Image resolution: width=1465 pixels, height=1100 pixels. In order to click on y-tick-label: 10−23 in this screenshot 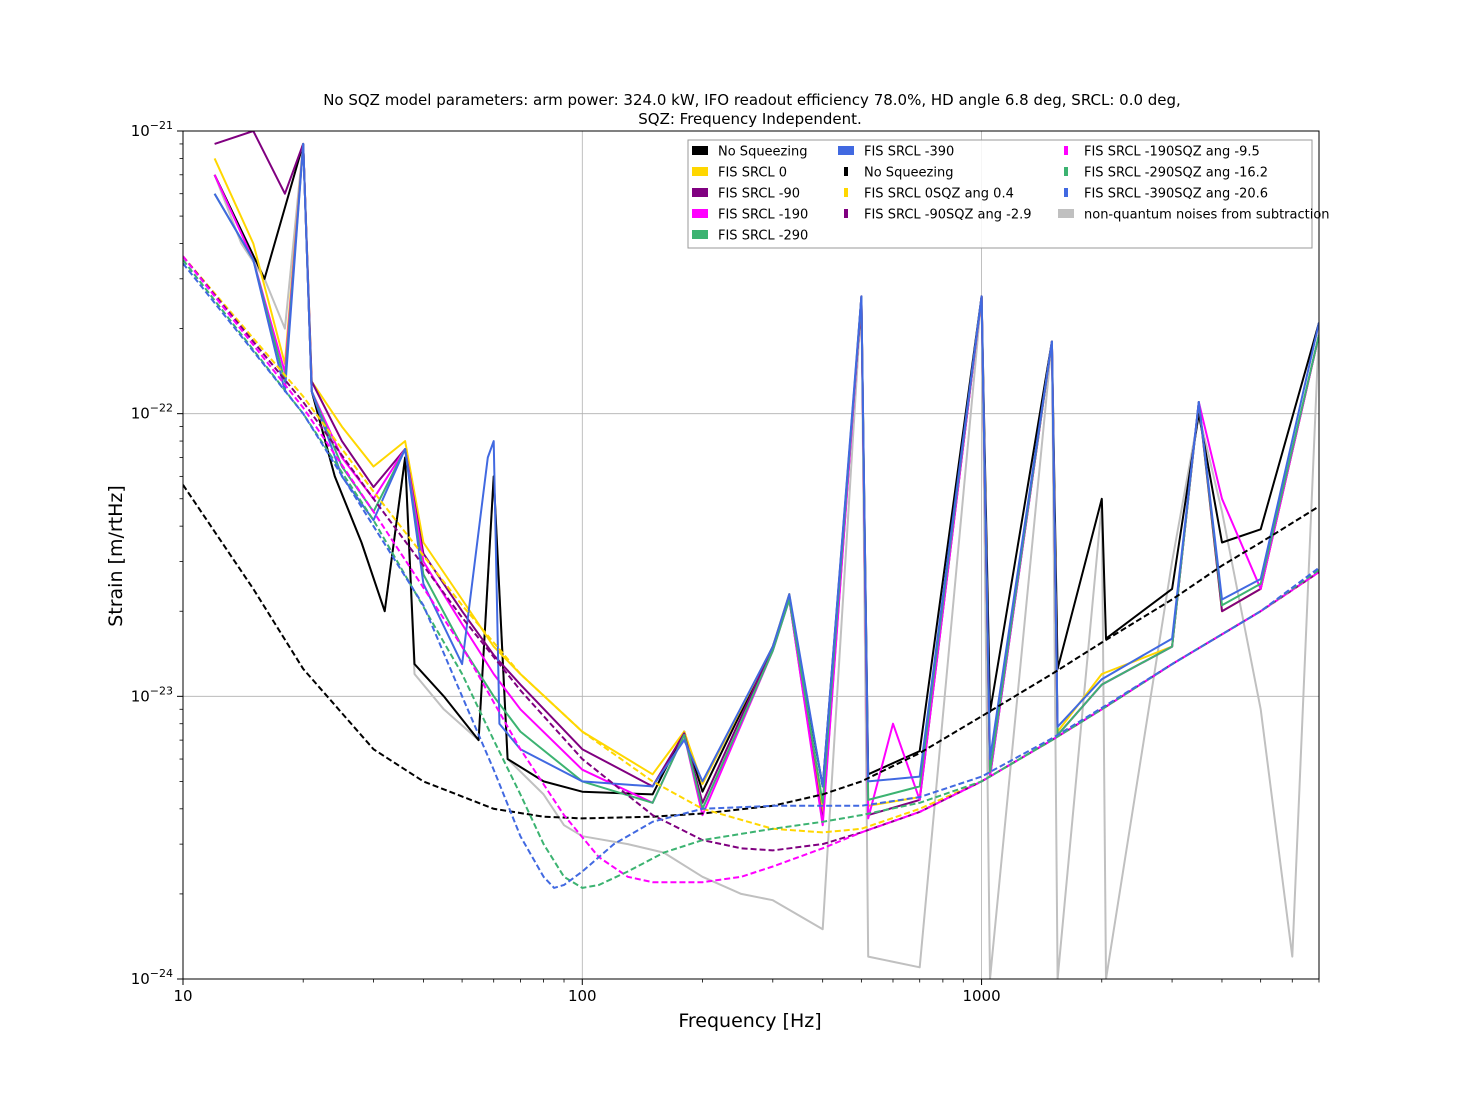, I will do `click(152, 694)`.